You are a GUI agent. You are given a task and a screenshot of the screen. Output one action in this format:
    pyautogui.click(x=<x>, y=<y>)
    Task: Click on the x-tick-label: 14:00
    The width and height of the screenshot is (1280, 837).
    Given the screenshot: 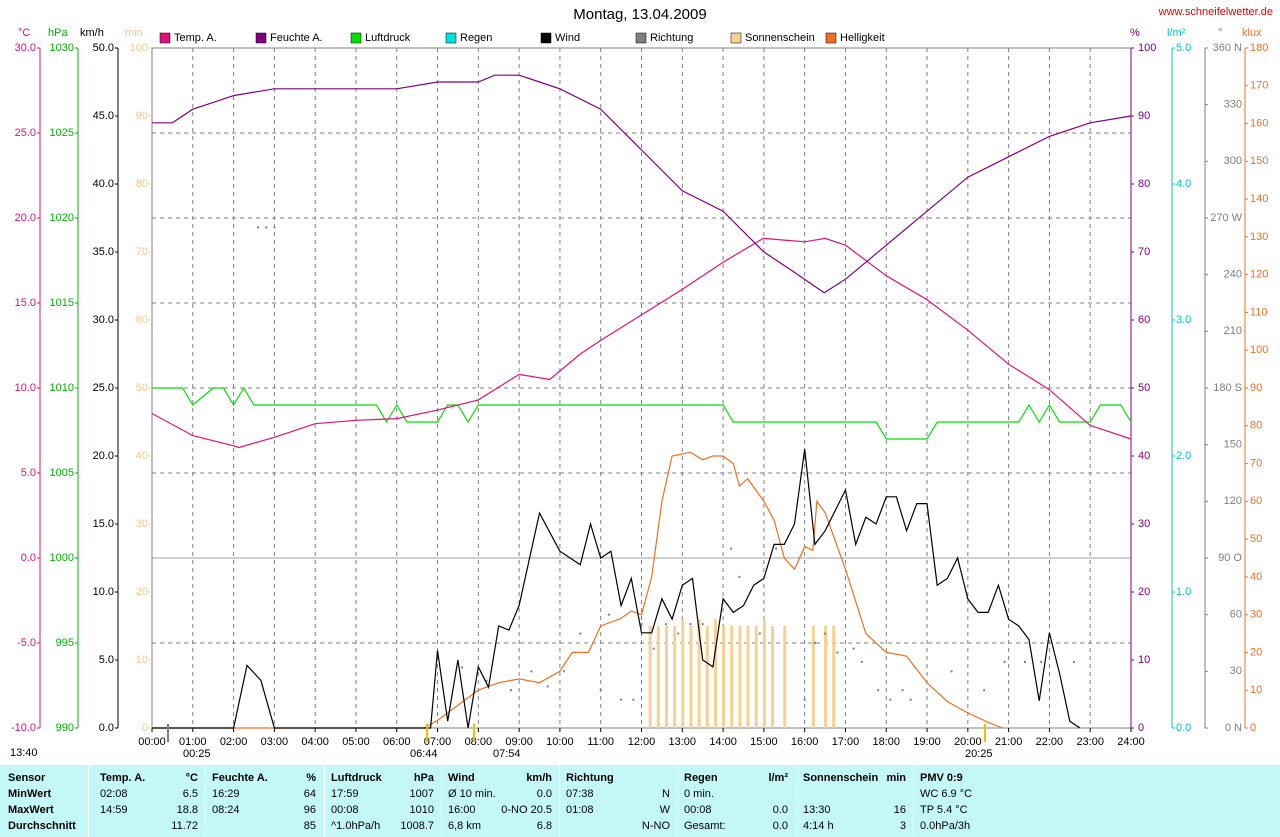 What is the action you would take?
    pyautogui.click(x=723, y=742)
    